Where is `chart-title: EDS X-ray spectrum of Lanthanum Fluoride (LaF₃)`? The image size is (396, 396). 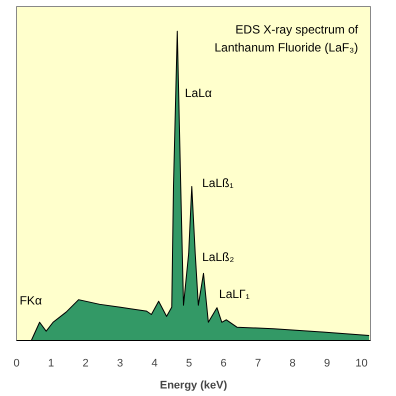
chart-title: EDS X-ray spectrum of Lanthanum Fluoride (LaF₃) is located at coordinates (286, 38).